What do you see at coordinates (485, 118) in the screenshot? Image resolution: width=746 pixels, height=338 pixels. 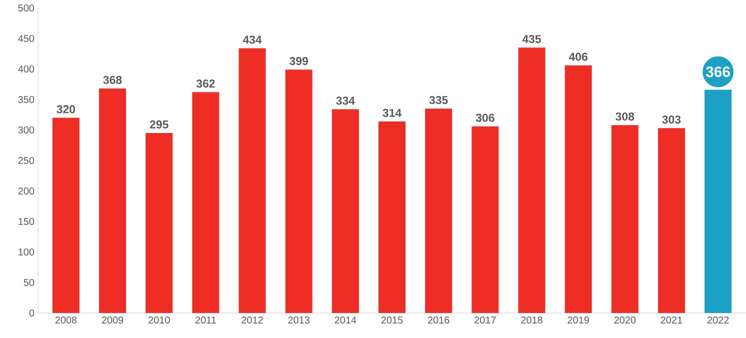 I see `data-label: 306` at bounding box center [485, 118].